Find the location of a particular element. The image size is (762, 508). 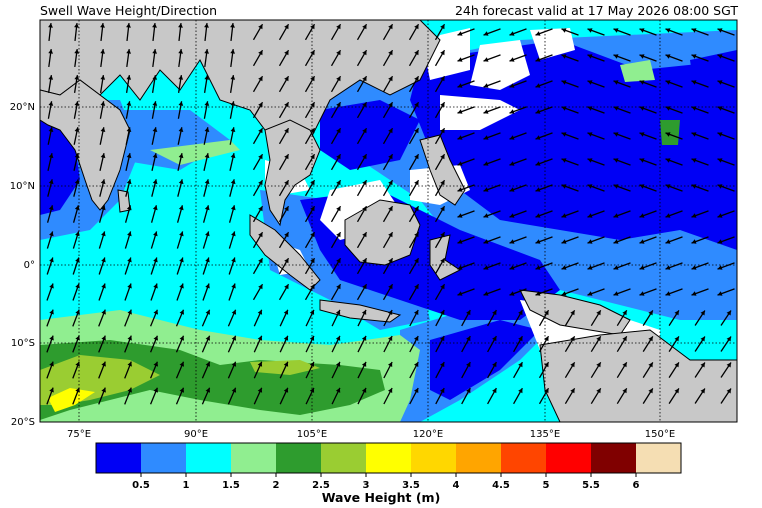

colorbar-tick-label: 0.5 is located at coordinates (141, 485).